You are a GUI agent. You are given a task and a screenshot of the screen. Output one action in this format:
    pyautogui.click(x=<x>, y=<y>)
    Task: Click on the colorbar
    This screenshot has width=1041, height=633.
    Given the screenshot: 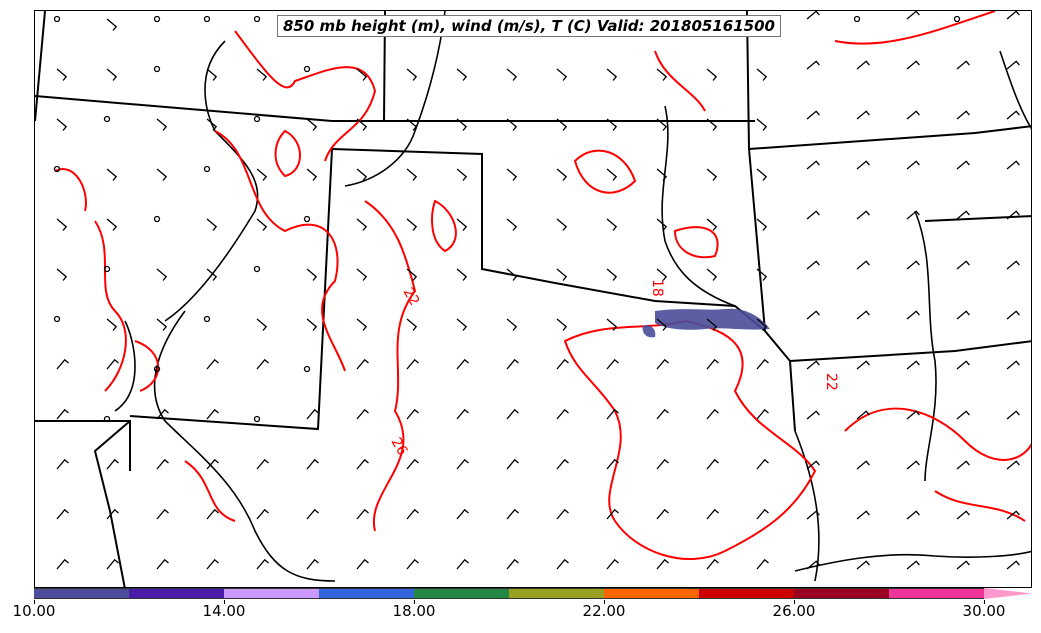 What is the action you would take?
    pyautogui.click(x=533, y=593)
    